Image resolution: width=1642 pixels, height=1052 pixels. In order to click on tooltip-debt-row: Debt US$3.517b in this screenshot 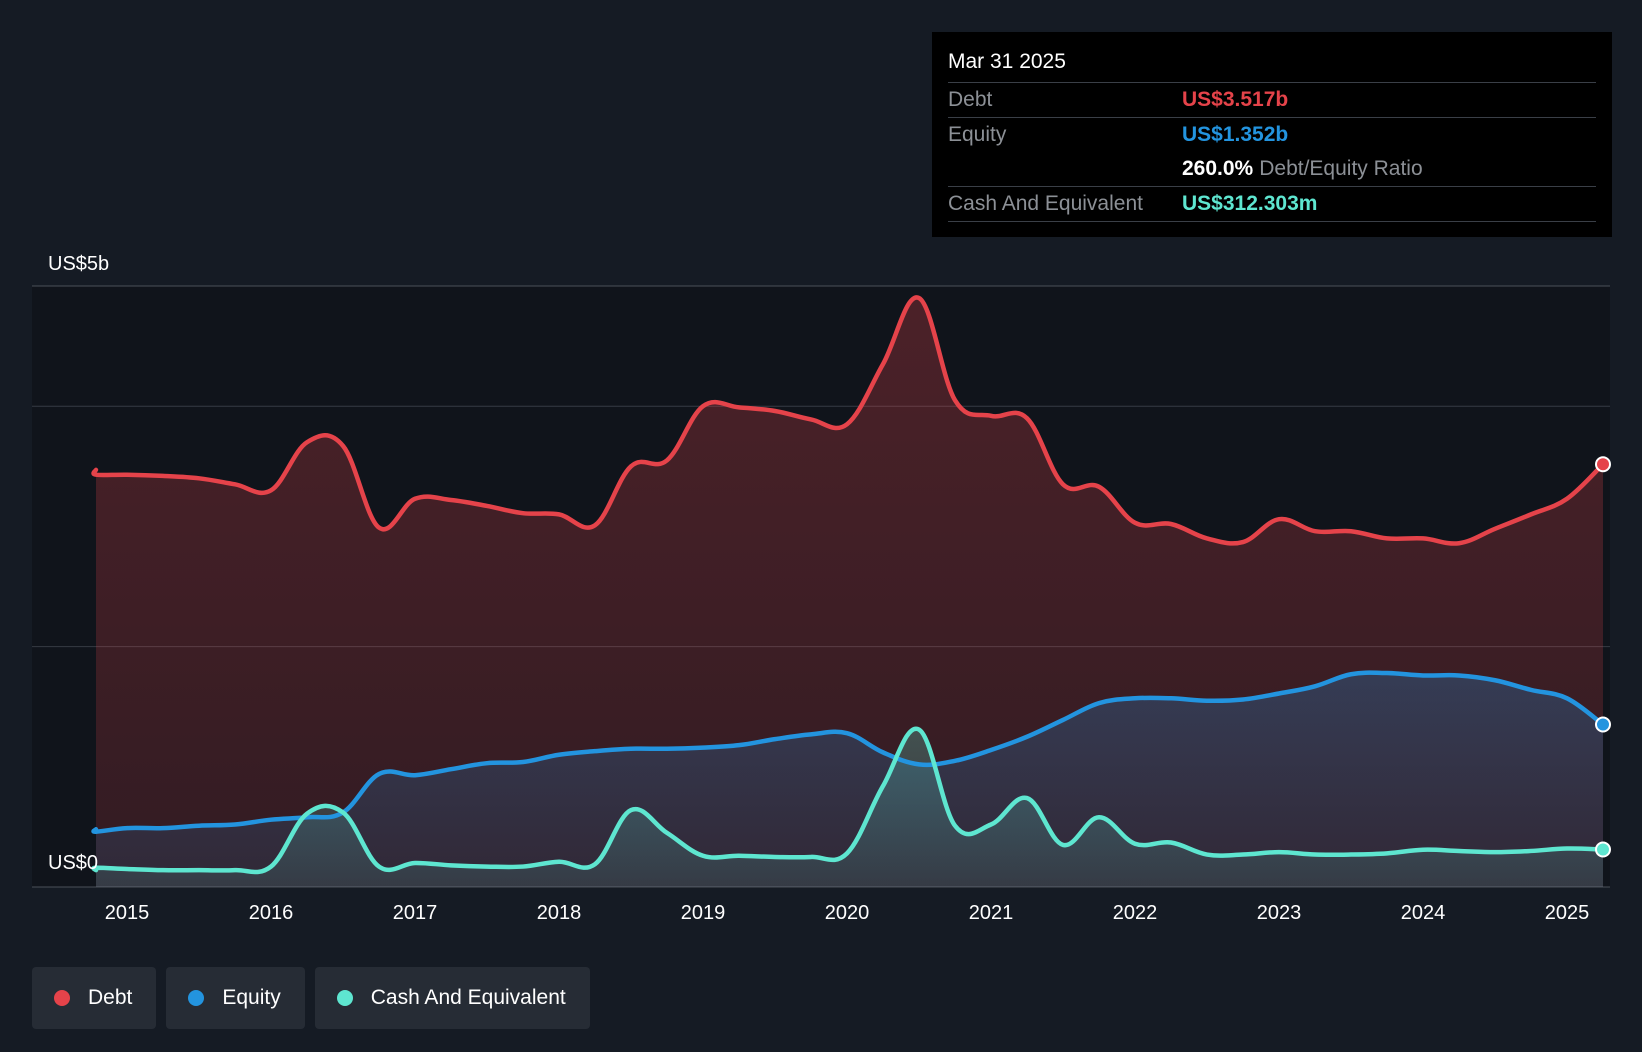, I will do `click(1272, 100)`.